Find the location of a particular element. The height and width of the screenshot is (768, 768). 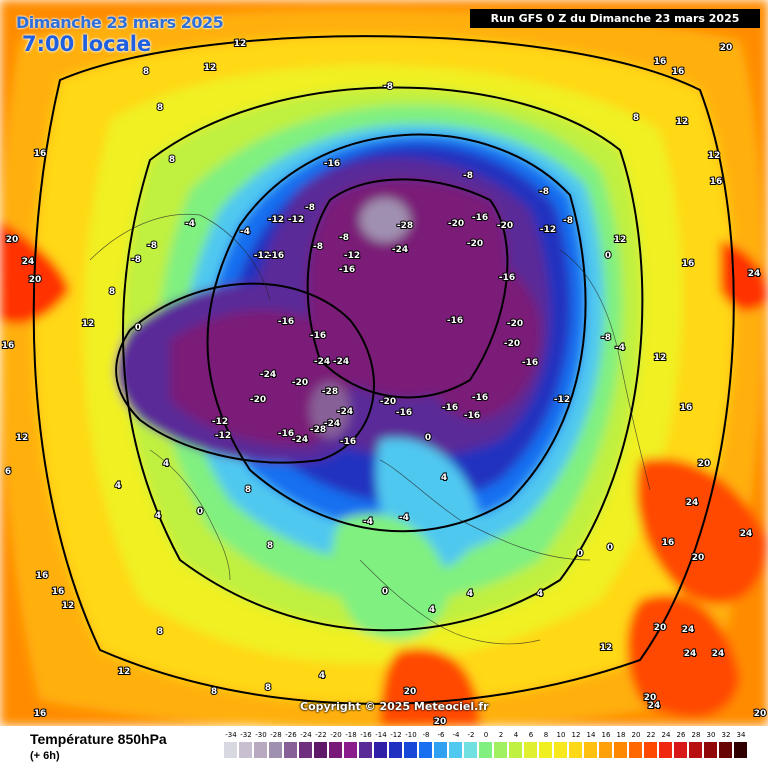

scale-label: -28 is located at coordinates (276, 735).